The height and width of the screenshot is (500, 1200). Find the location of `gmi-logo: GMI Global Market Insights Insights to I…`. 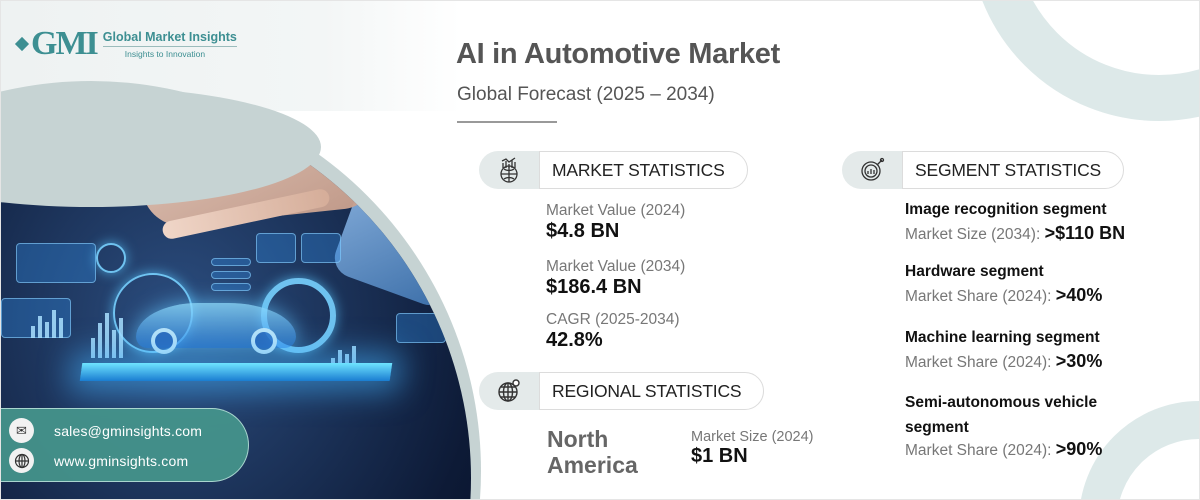

gmi-logo: GMI Global Market Insights Insights to I… is located at coordinates (125, 43).